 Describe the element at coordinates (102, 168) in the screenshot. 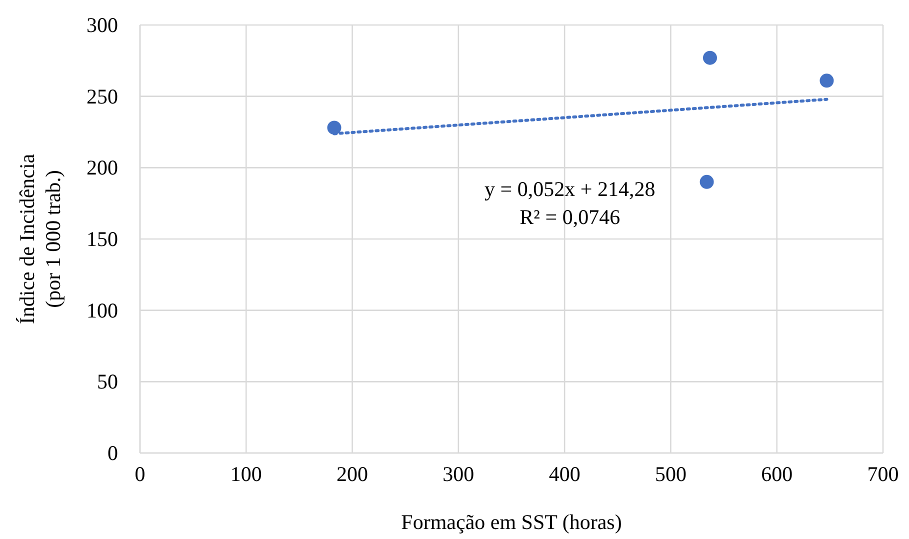

I see `y-tick-label: 200` at that location.